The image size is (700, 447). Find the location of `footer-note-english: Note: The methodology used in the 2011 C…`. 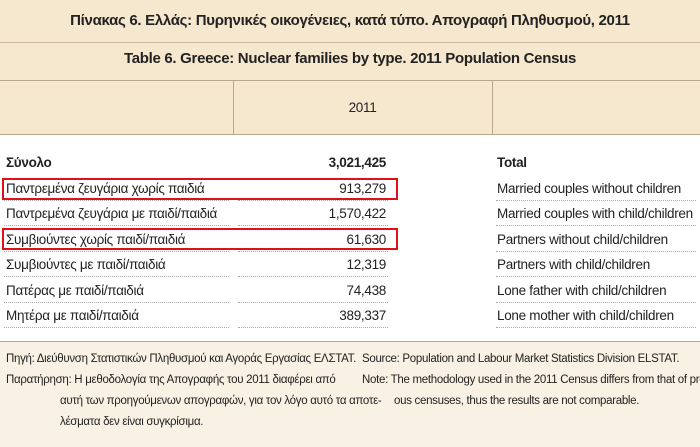

footer-note-english: Note: The methodology used in the 2011 C… is located at coordinates (531, 380).